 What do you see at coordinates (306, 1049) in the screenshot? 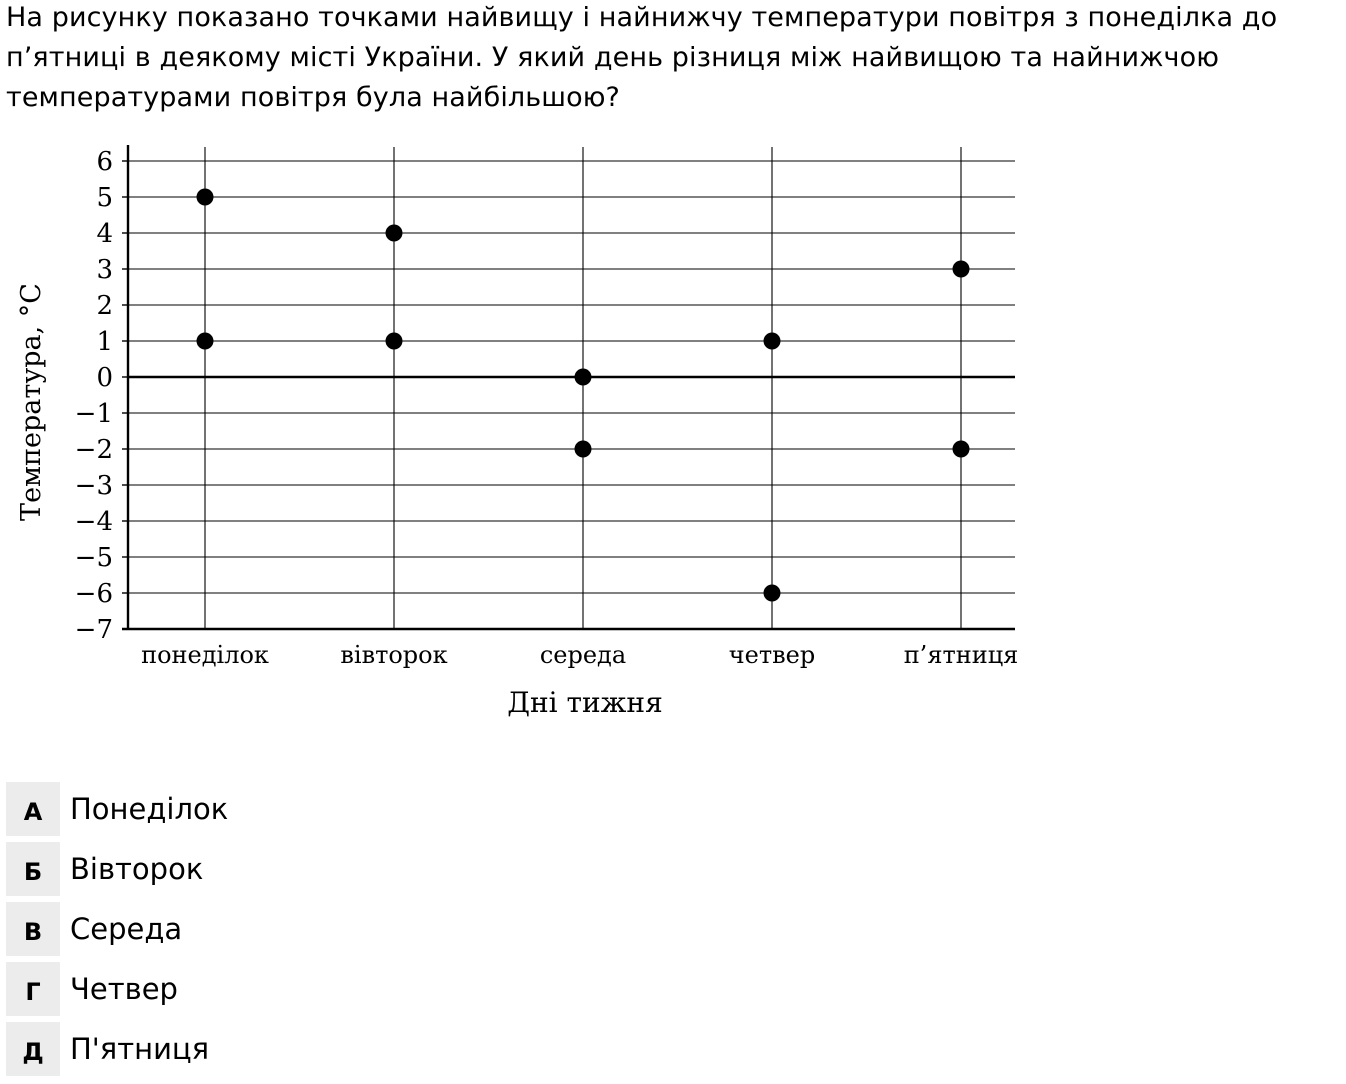
I see `option-d: Д П'ятниця` at bounding box center [306, 1049].